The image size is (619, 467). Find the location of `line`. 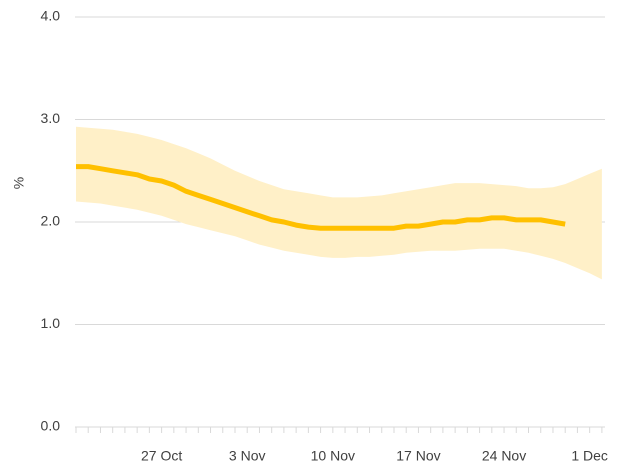

line is located at coordinates (321, 197).